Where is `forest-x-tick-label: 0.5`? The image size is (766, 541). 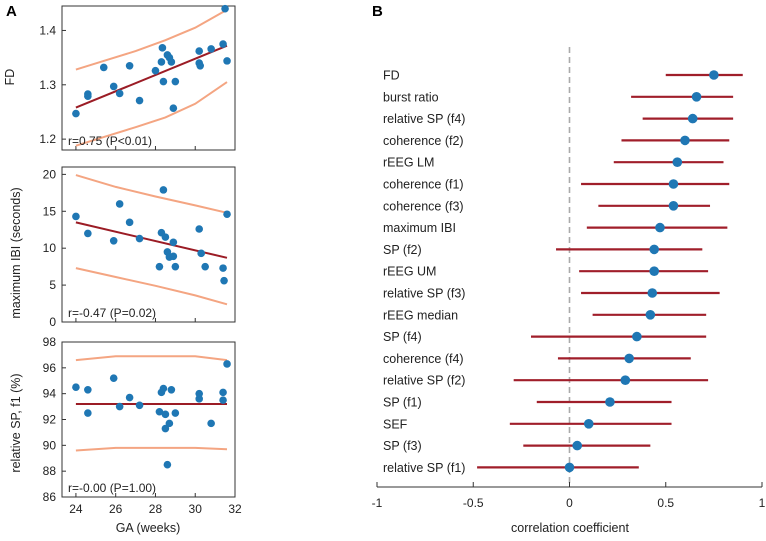
forest-x-tick-label: 0.5 is located at coordinates (665, 503).